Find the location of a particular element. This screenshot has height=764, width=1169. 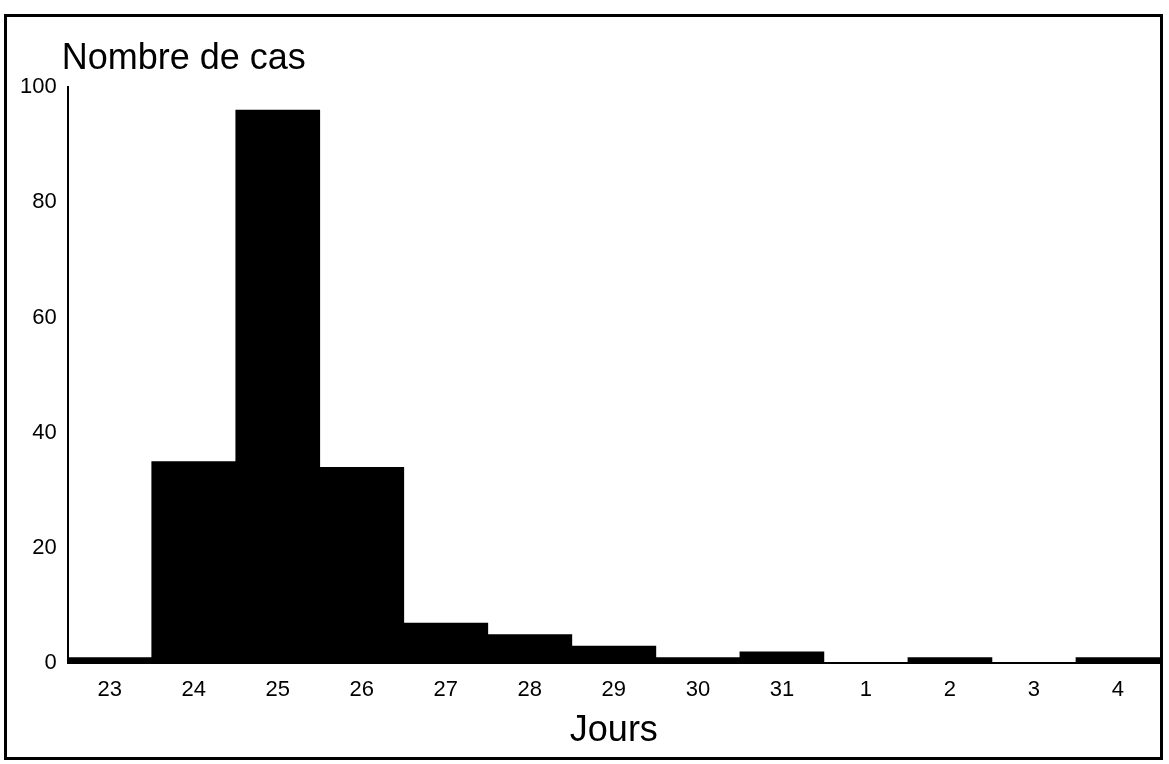

x-tick-label: 27 is located at coordinates (446, 688).